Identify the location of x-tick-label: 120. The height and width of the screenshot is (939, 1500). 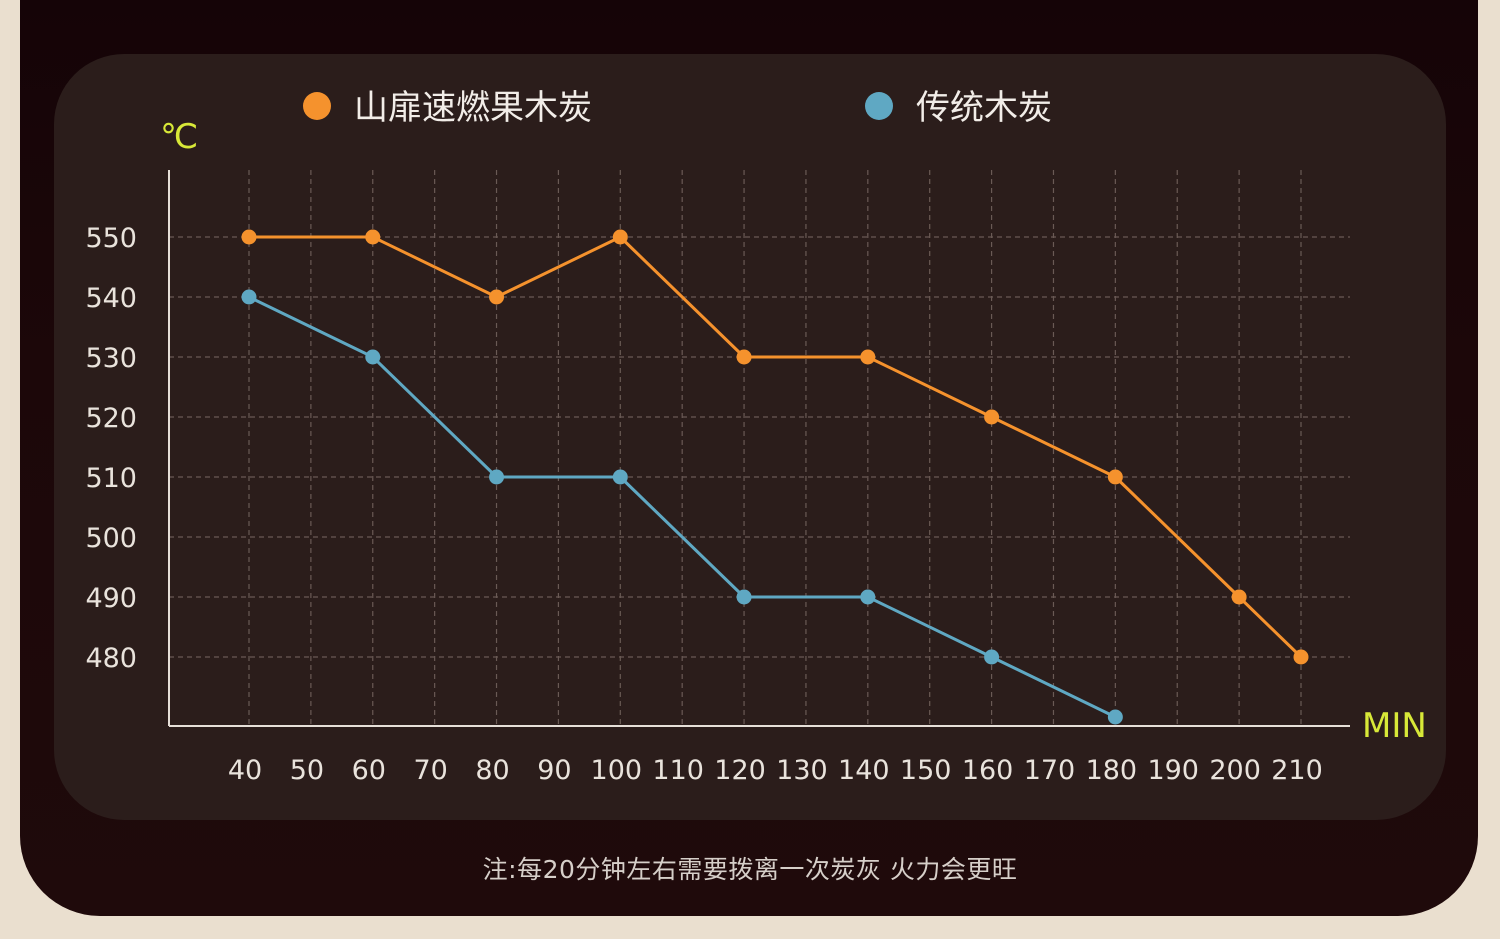
(740, 770).